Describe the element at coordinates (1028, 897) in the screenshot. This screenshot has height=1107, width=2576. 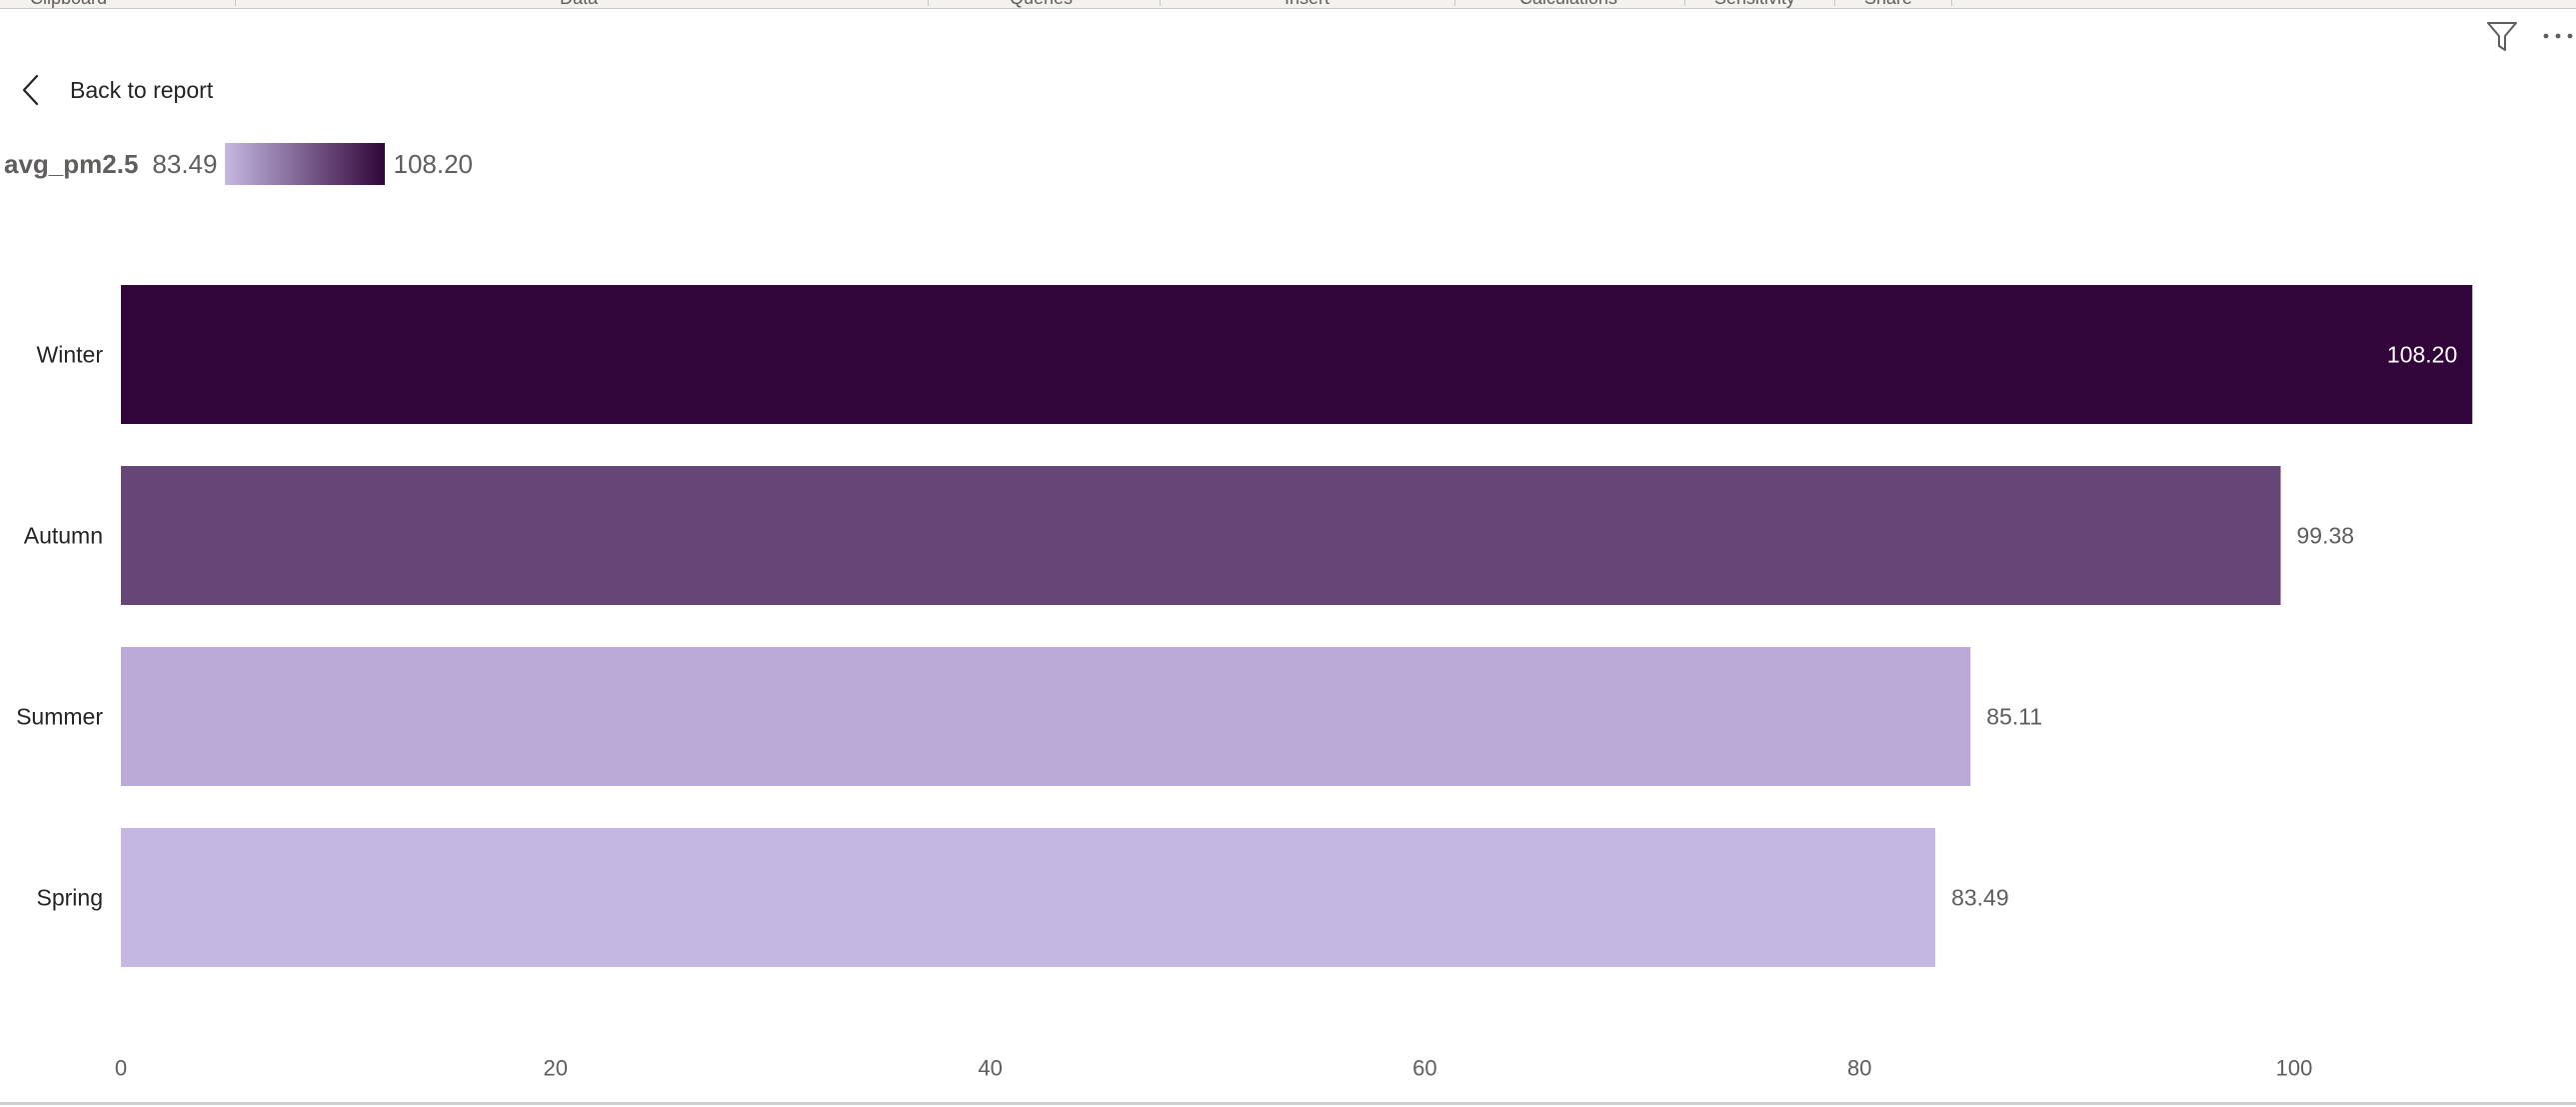
I see `bar-spring` at that location.